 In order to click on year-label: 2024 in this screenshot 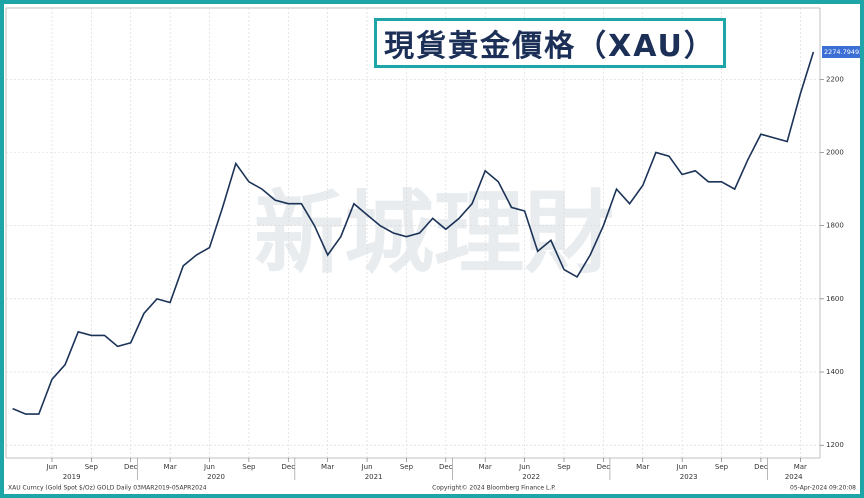, I will do `click(794, 477)`.